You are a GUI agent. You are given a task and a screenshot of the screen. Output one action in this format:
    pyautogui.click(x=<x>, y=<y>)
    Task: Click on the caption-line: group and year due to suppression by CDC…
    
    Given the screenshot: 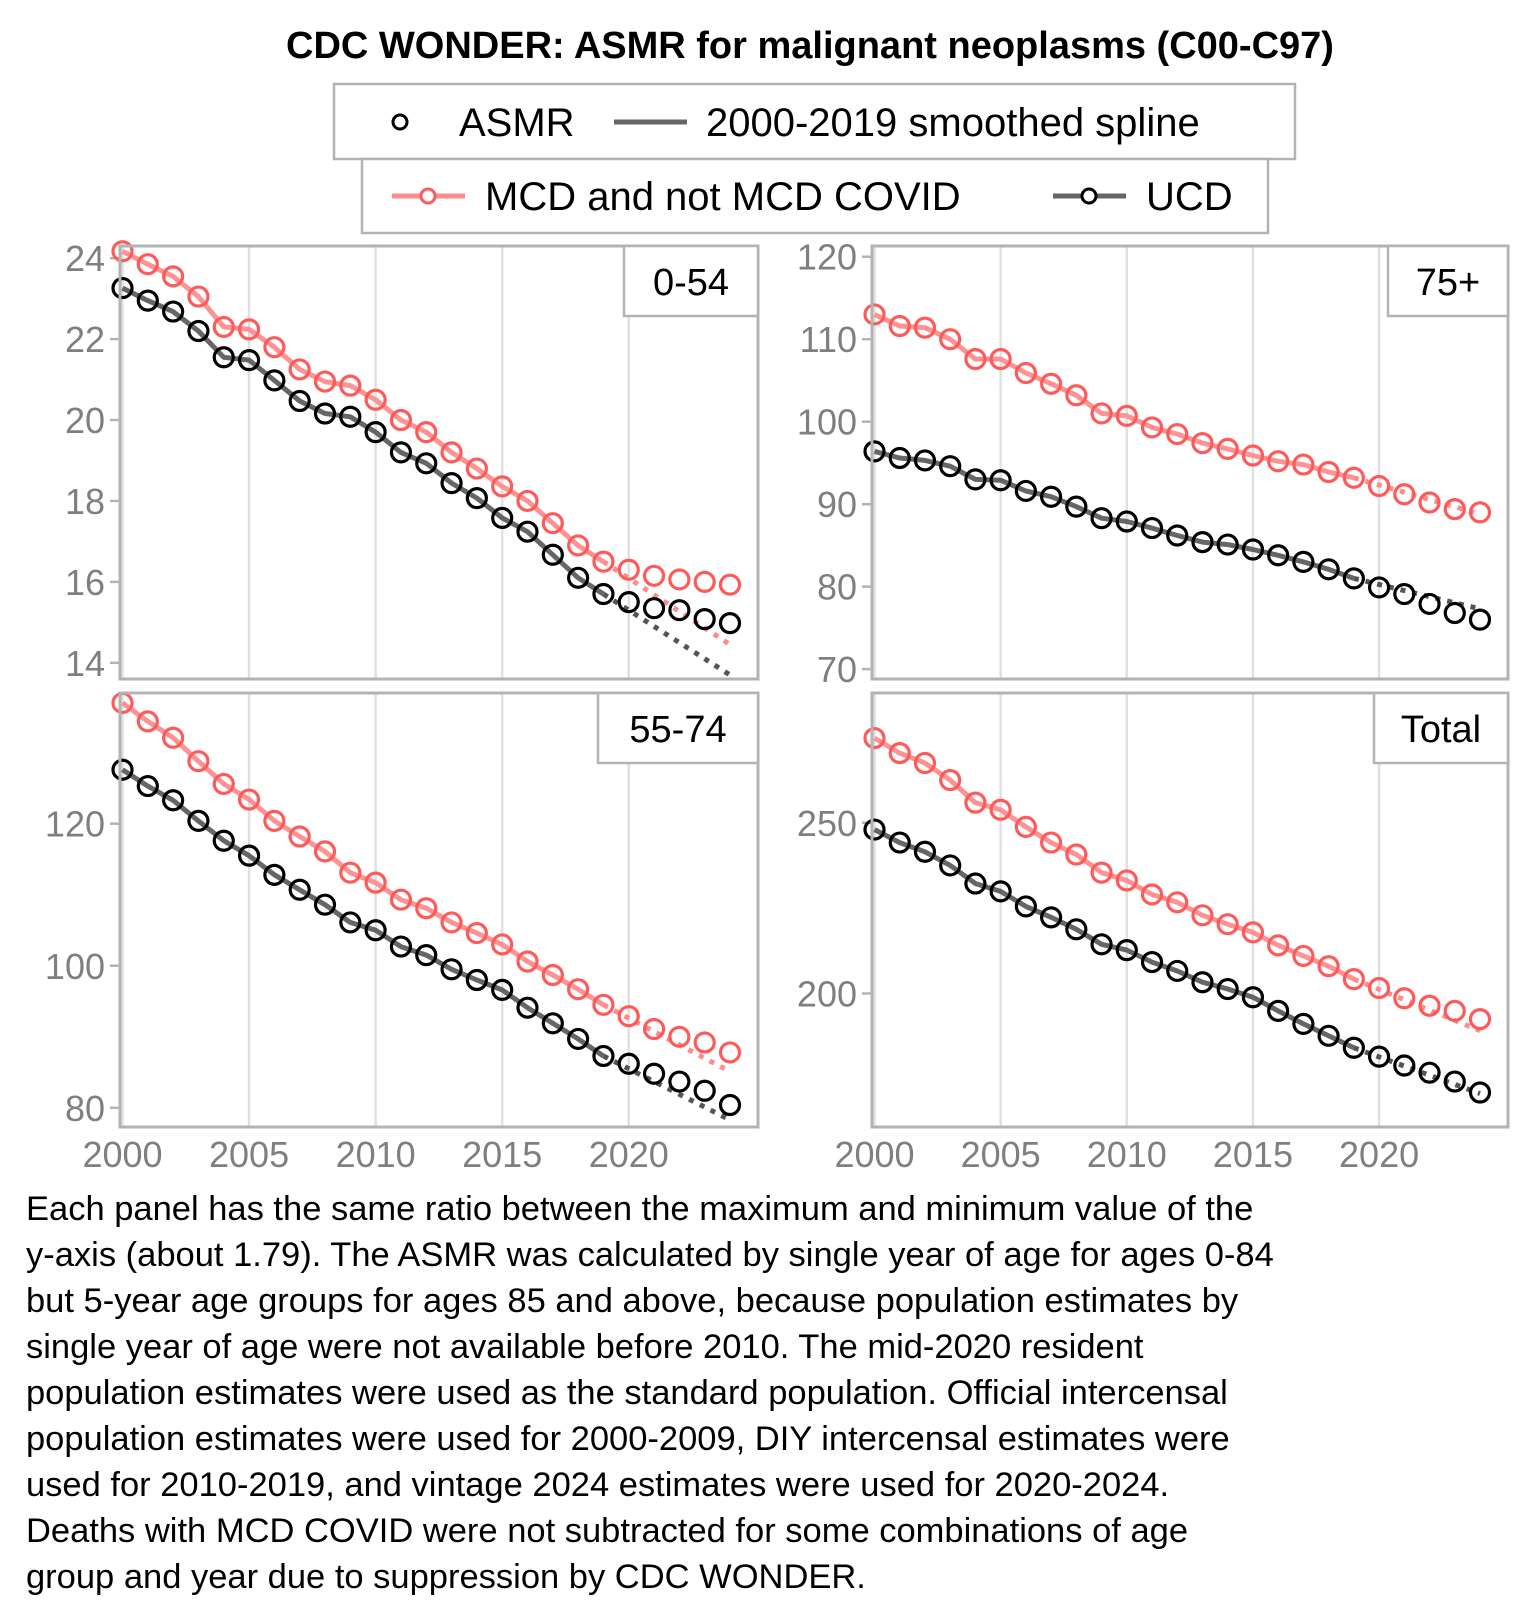 What is the action you would take?
    pyautogui.click(x=446, y=1577)
    